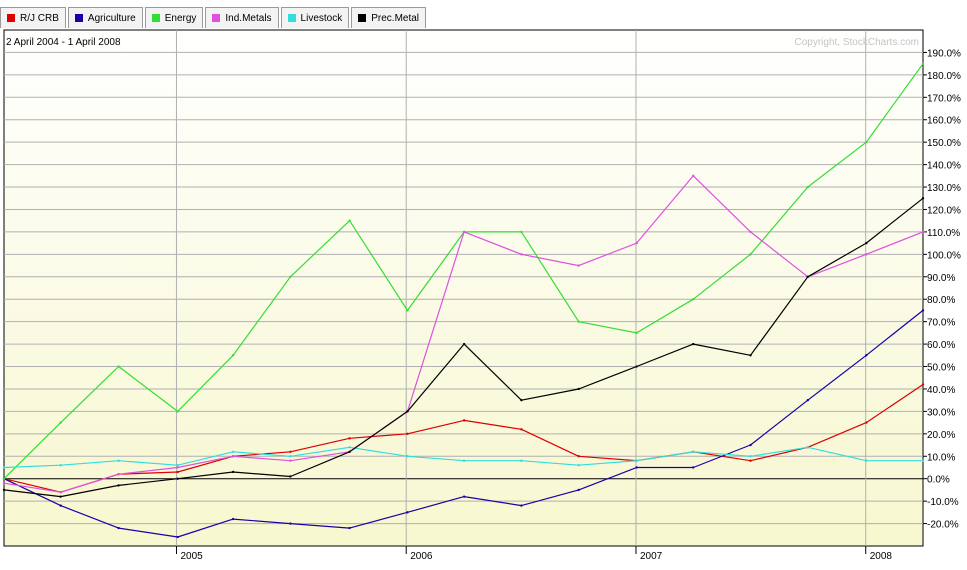 The width and height of the screenshot is (967, 570). What do you see at coordinates (651, 556) in the screenshot?
I see `x-tick-label: 2007` at bounding box center [651, 556].